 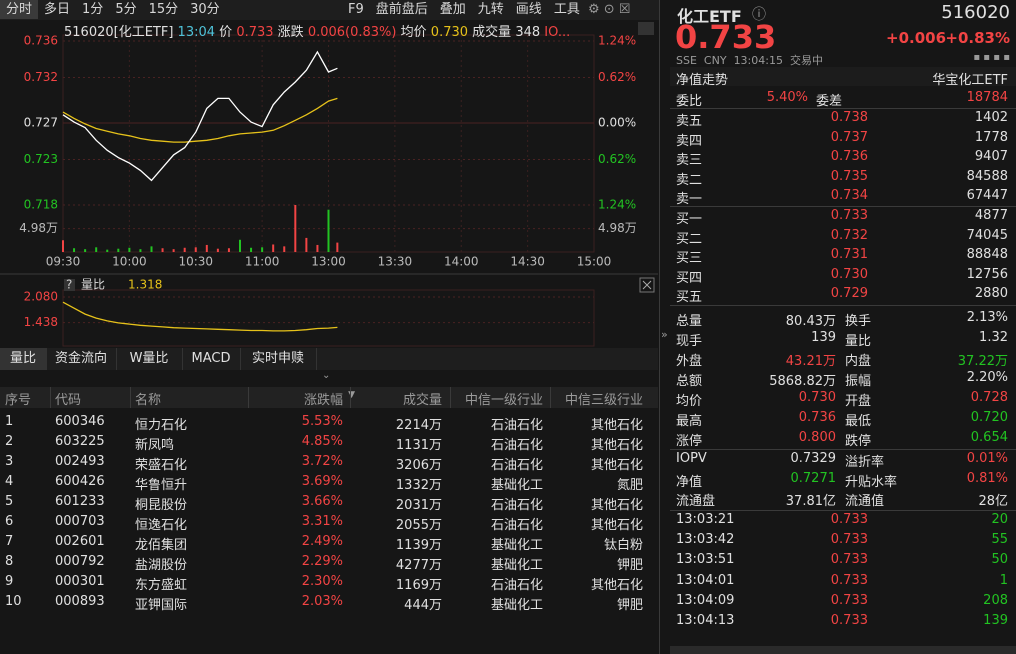 What do you see at coordinates (689, 361) in the screenshot?
I see `label: 外盘` at bounding box center [689, 361].